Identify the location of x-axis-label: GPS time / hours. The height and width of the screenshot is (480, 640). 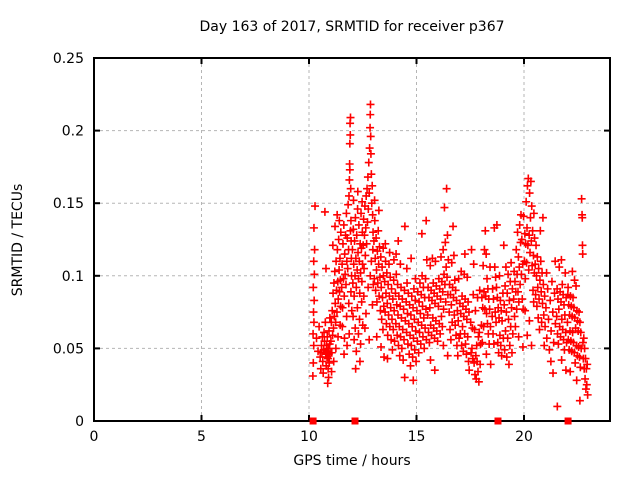
(351, 461).